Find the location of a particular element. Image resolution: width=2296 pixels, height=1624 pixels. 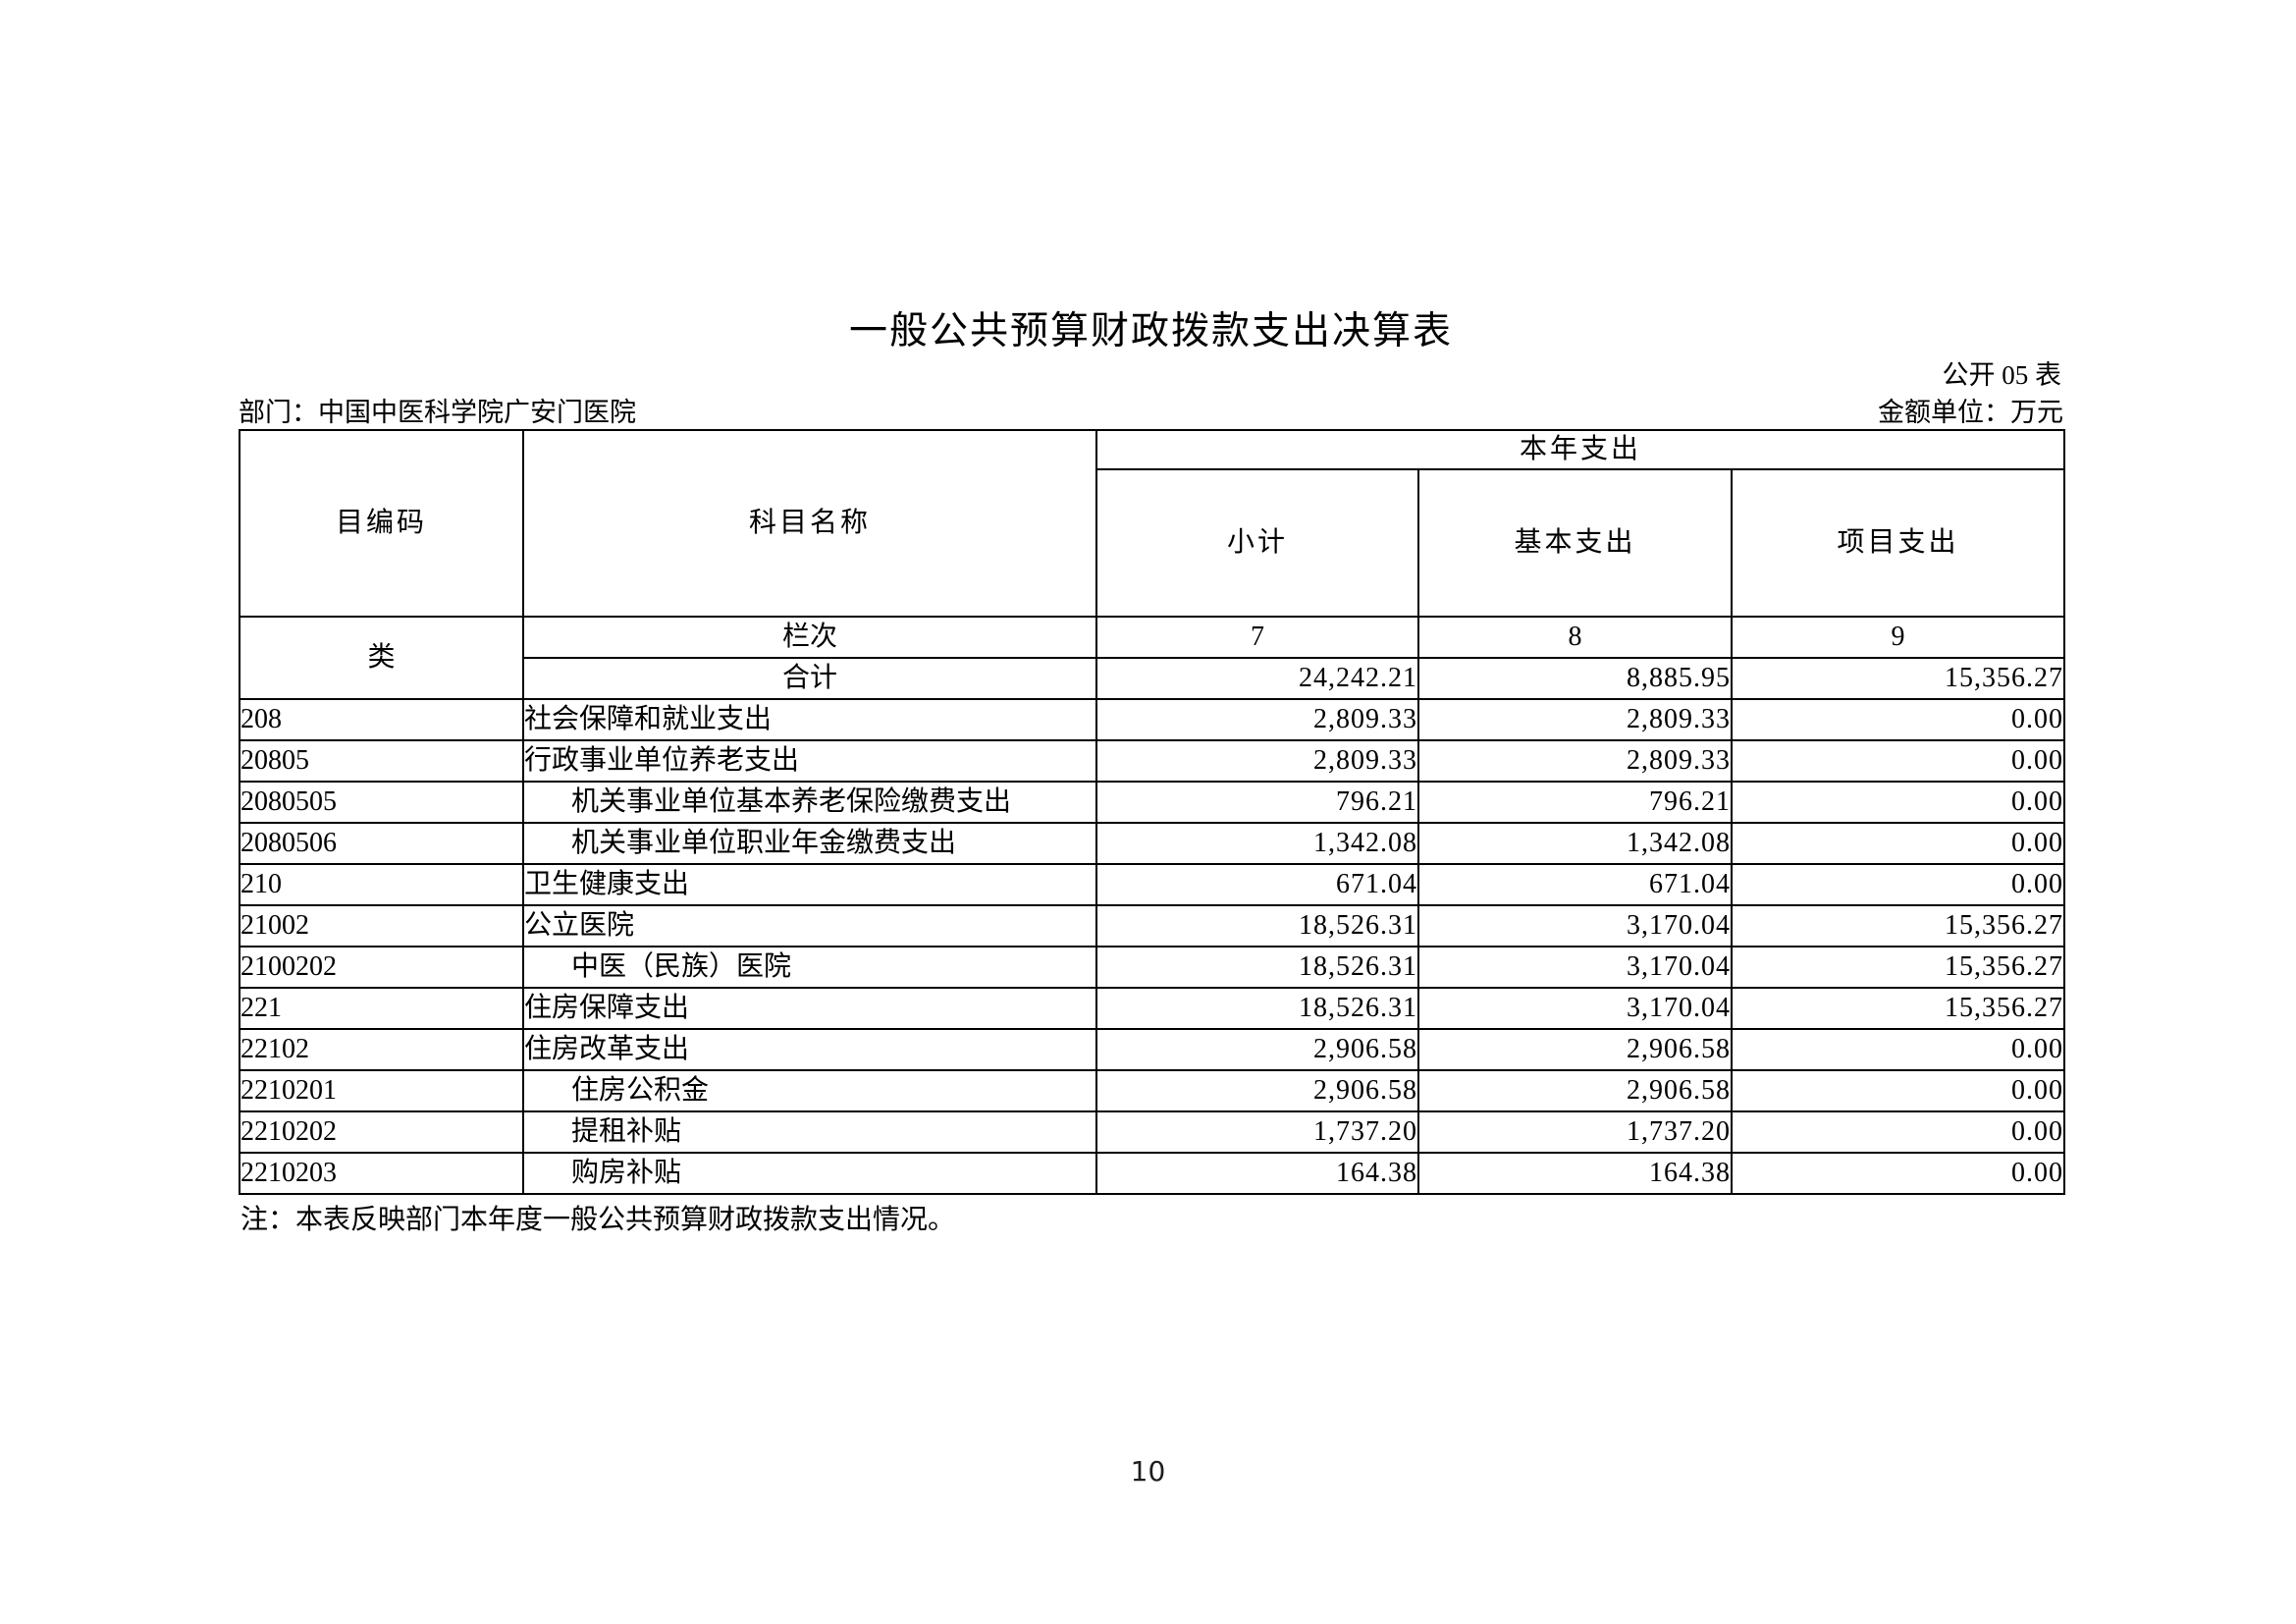

unit-label: 金额单位：万元 is located at coordinates (1970, 412).